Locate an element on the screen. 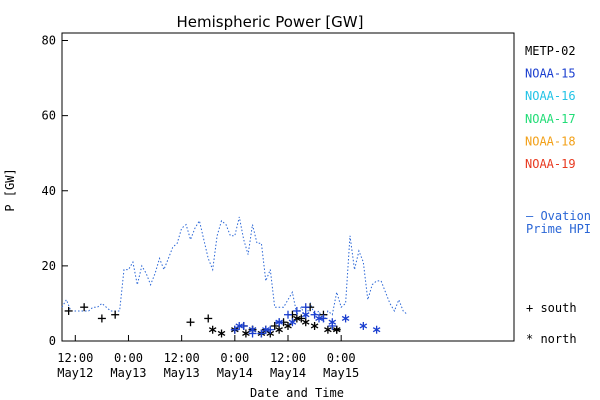  legend-south: + south is located at coordinates (551, 308).